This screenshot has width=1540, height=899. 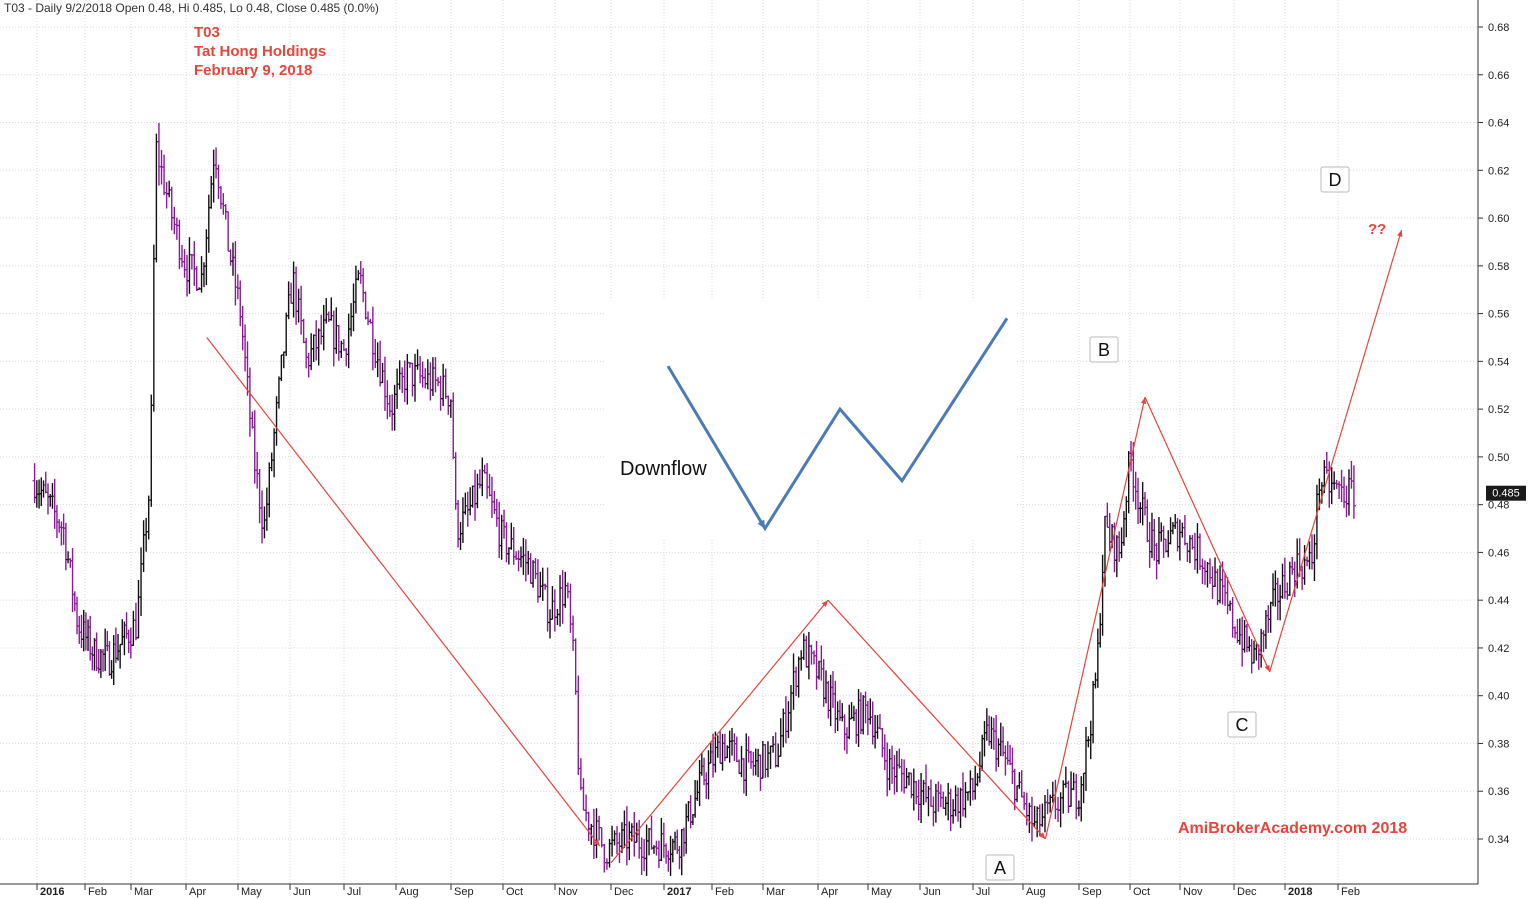 I want to click on point-label-a-text: A, so click(x=1000, y=868).